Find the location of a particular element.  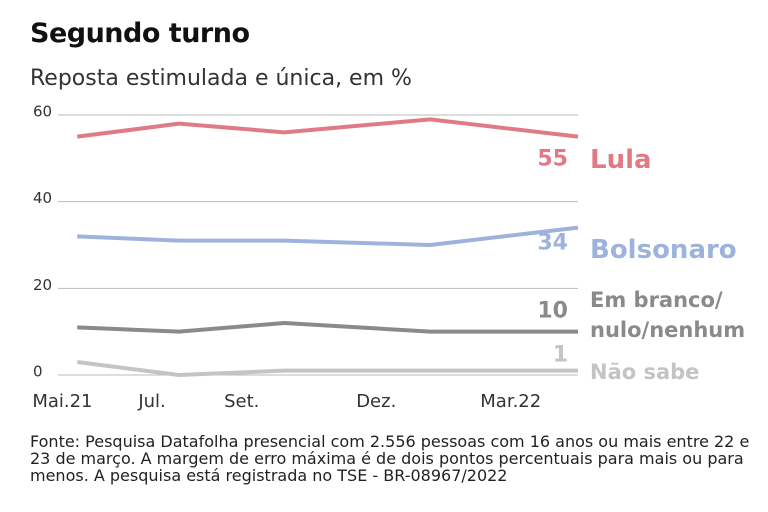

chart-title: Segundo turno is located at coordinates (140, 33).